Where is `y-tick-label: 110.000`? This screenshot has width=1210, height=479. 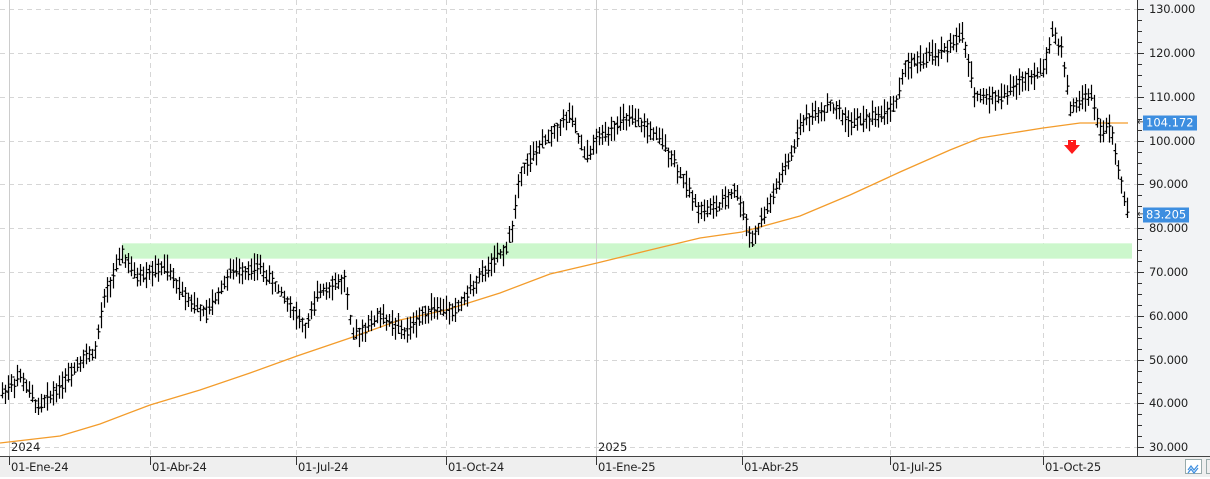 y-tick-label: 110.000 is located at coordinates (1172, 97).